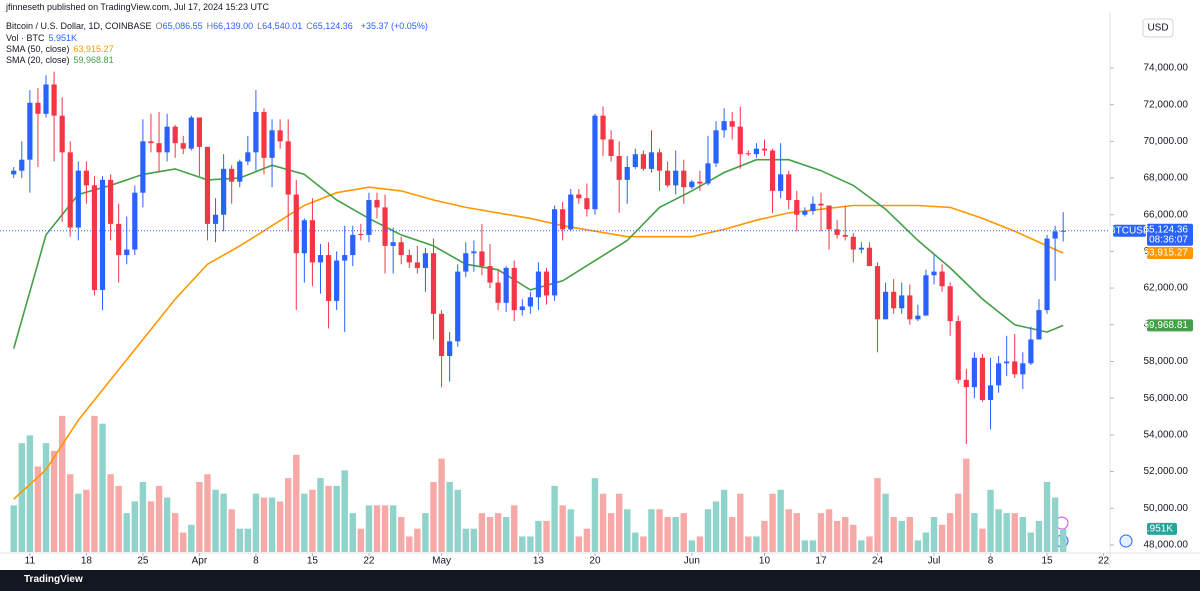 This screenshot has height=591, width=1200. What do you see at coordinates (1166, 361) in the screenshot?
I see `y-tick-label: 58,000.00` at bounding box center [1166, 361].